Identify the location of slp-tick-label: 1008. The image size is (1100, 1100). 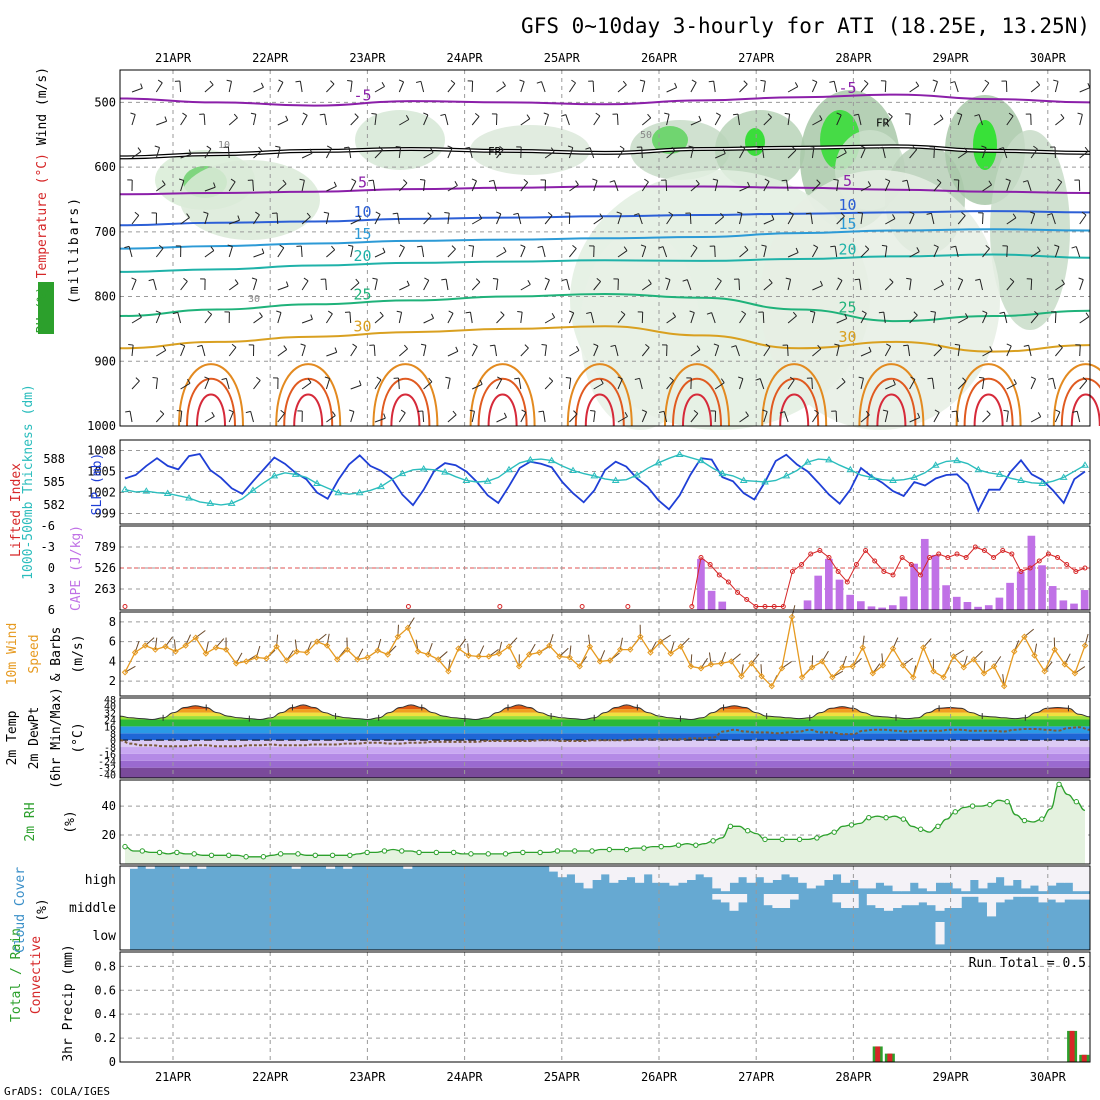
(101, 451).